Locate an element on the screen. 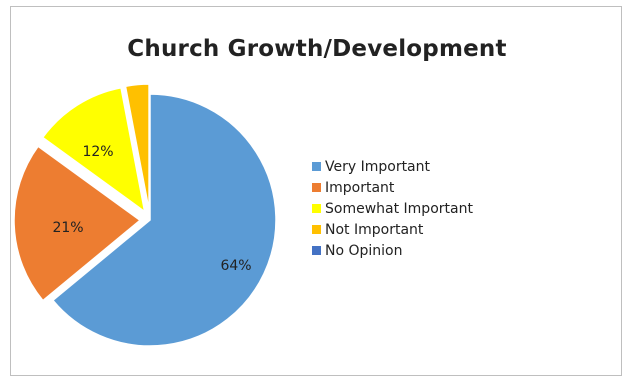 This screenshot has width=634, height=376. legend-label-somewhat-important: Somewhat Important is located at coordinates (399, 208).